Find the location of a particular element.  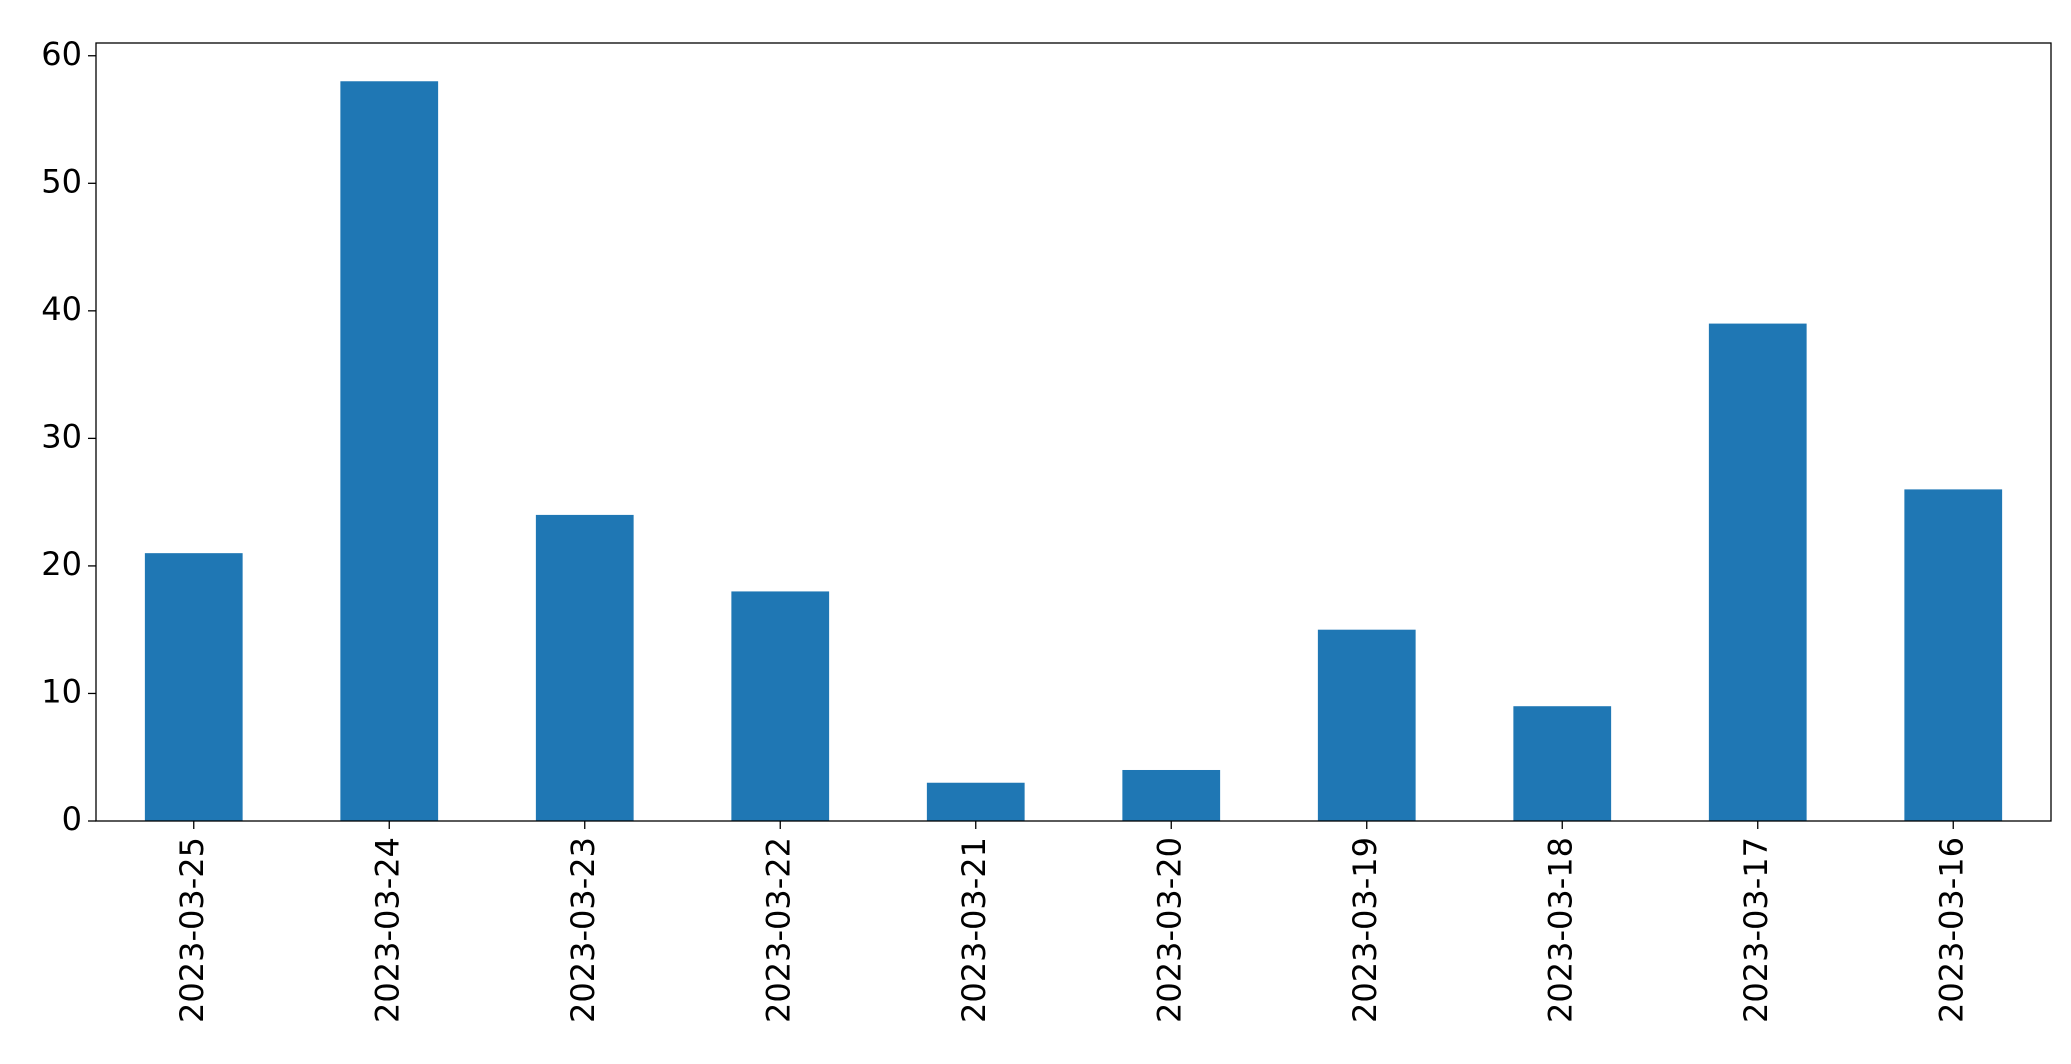

y-tick-label: 20 is located at coordinates (61, 564).